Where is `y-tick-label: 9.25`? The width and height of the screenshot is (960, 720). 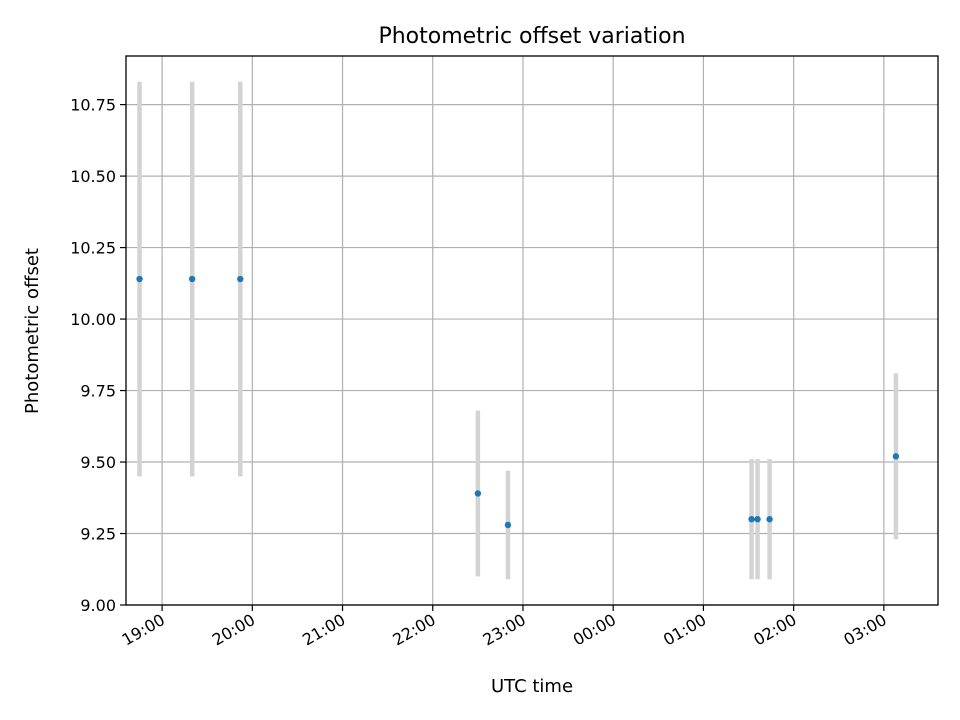
y-tick-label: 9.25 is located at coordinates (98, 534).